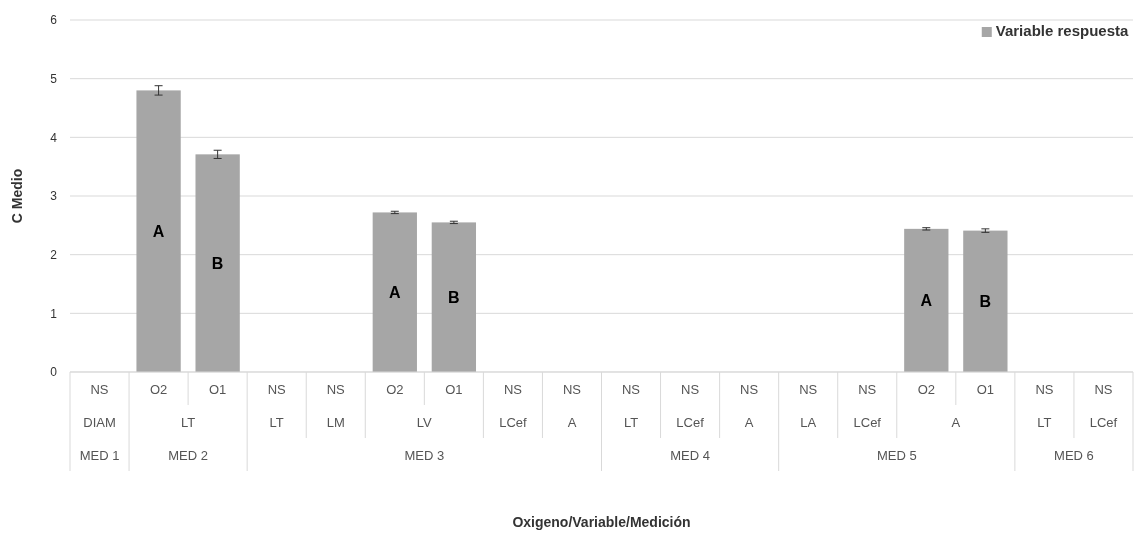 The height and width of the screenshot is (539, 1135). Describe the element at coordinates (54, 372) in the screenshot. I see `y-tick-label: 0` at that location.